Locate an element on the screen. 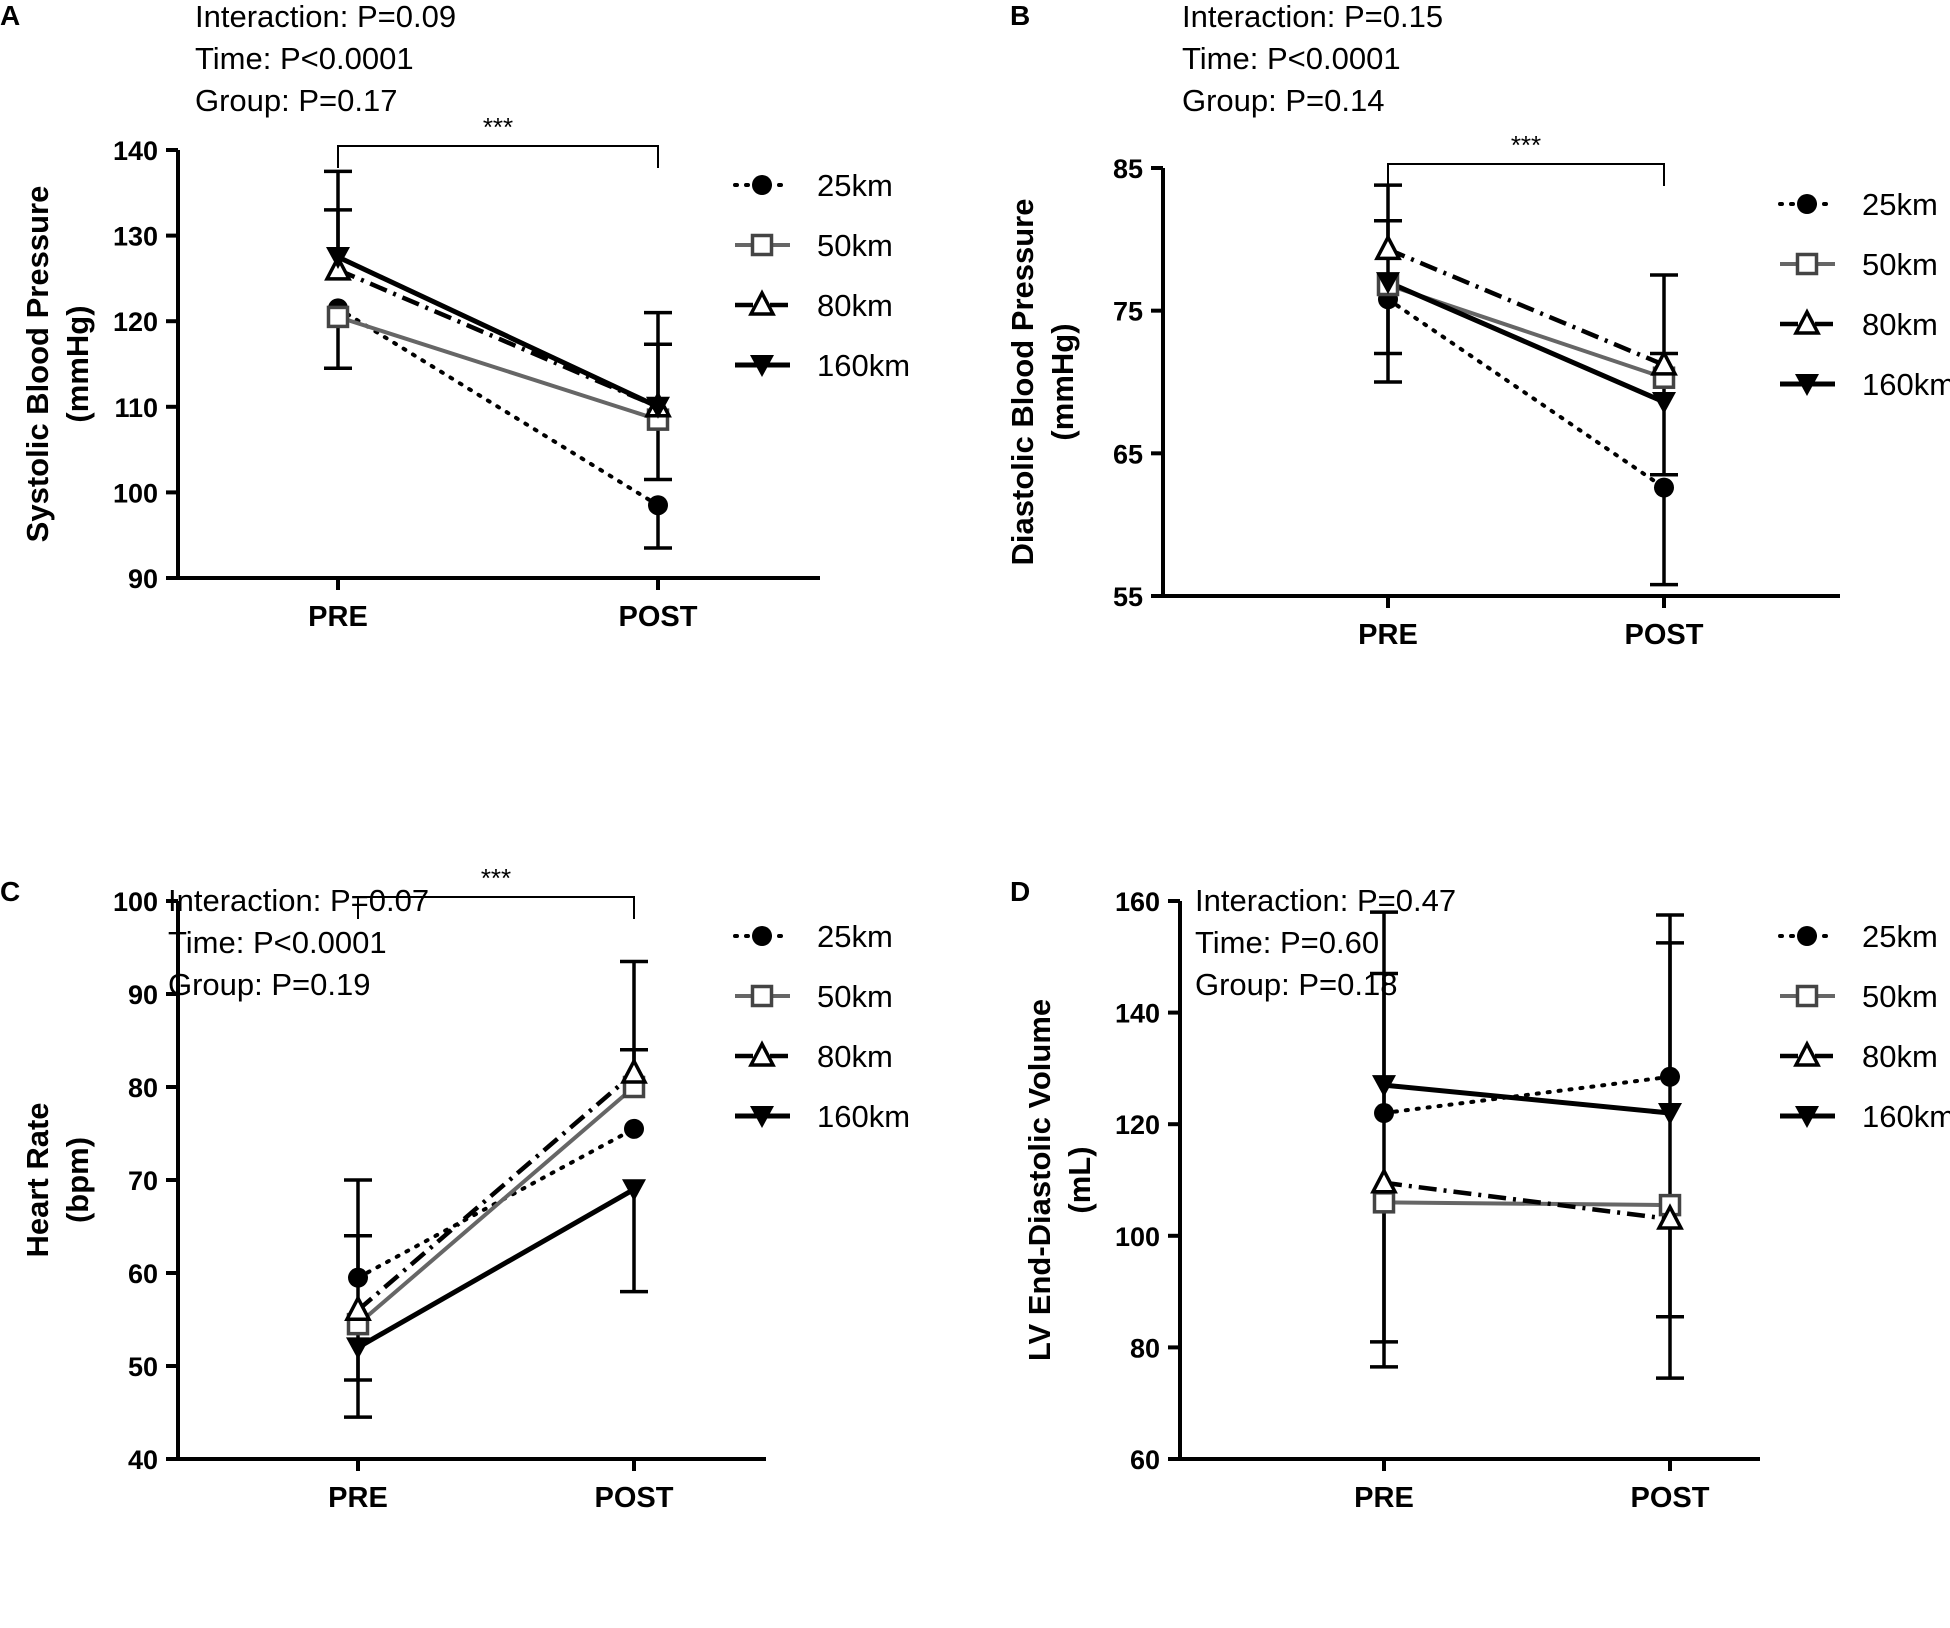 The image size is (1950, 1628). stat-group: Group: P=0.14 is located at coordinates (1283, 100).